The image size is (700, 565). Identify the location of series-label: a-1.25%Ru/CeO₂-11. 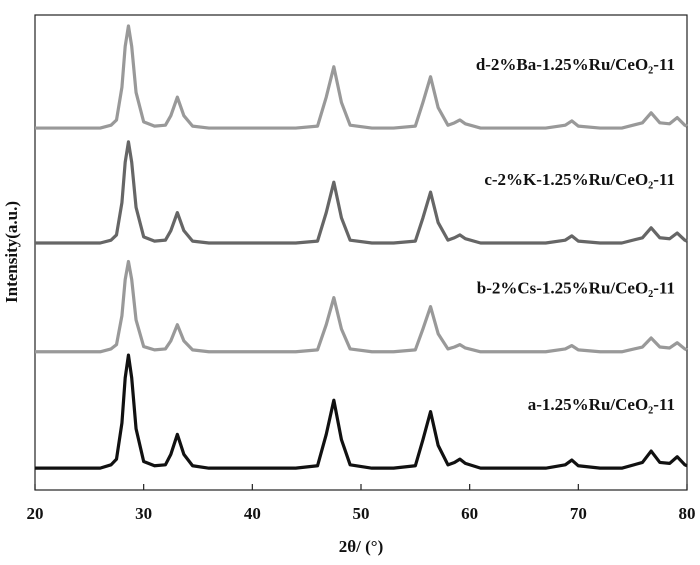
(601, 404).